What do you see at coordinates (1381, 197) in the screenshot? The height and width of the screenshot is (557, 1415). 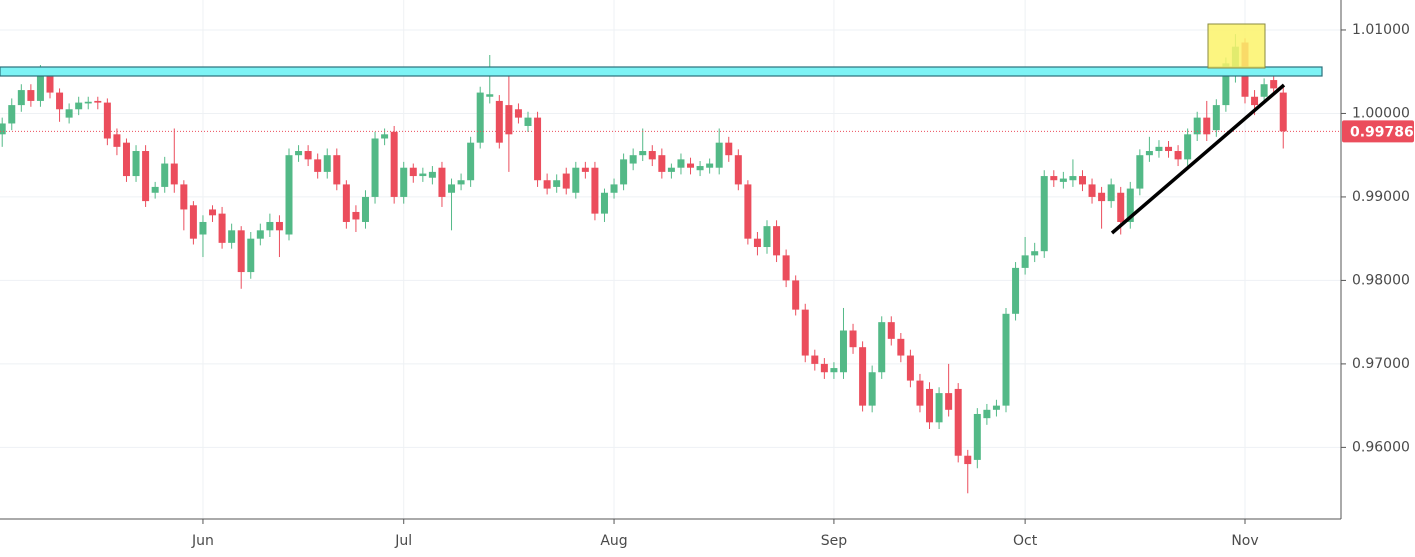 I see `y-tick-label: 0.99000` at bounding box center [1381, 197].